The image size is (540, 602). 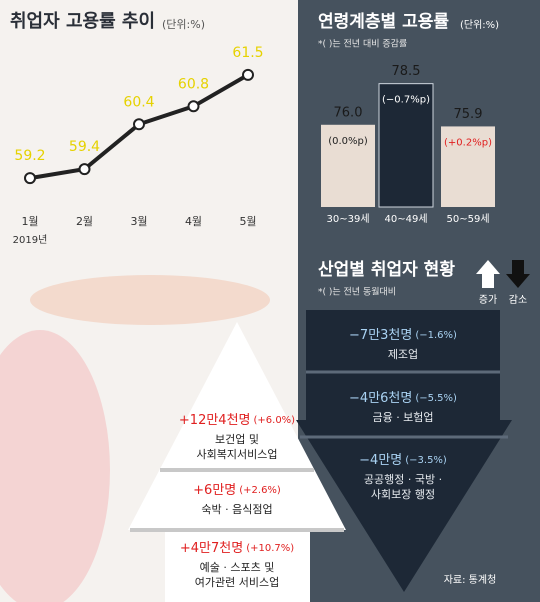 What do you see at coordinates (386, 269) in the screenshot?
I see `section-title: 산업별 취업자 현황` at bounding box center [386, 269].